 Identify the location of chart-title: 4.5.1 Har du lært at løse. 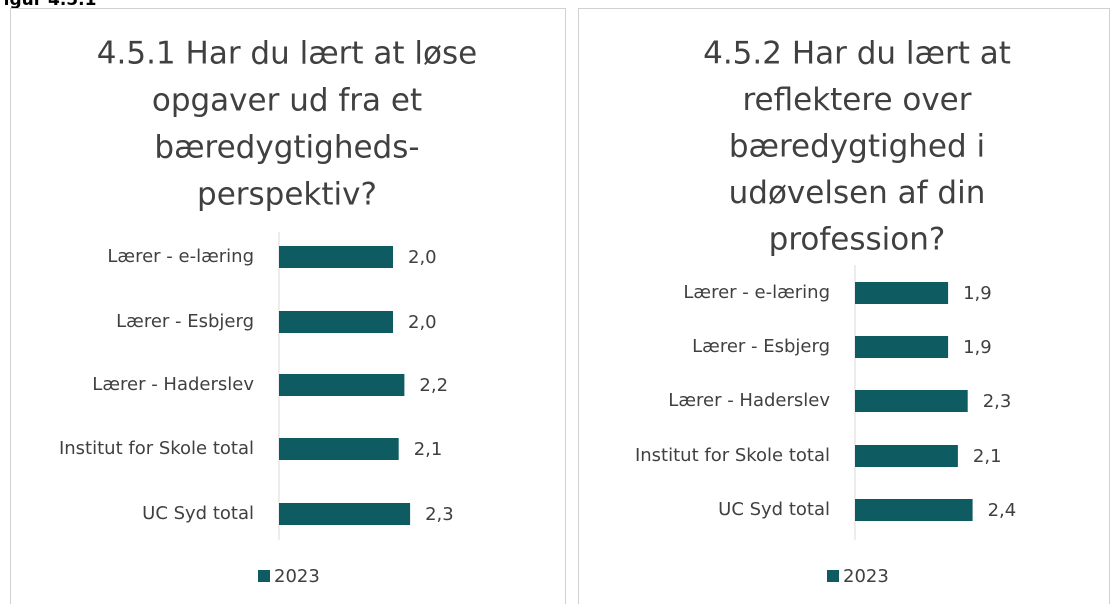
(287, 54).